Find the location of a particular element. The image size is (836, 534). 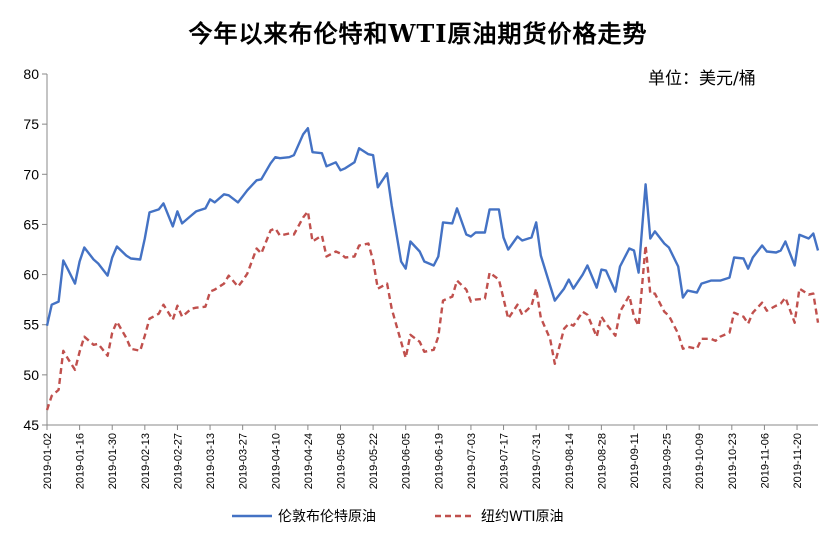

x-tick-label: 2019-11-20 is located at coordinates (798, 460).